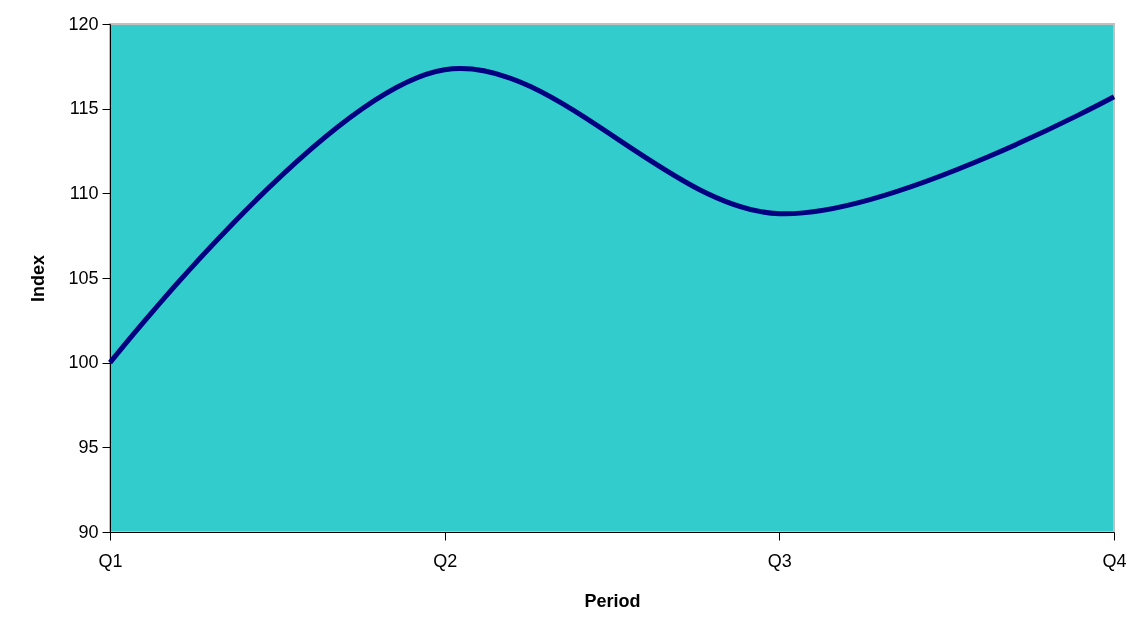  Describe the element at coordinates (83, 277) in the screenshot. I see `y-tick-label: 105` at that location.